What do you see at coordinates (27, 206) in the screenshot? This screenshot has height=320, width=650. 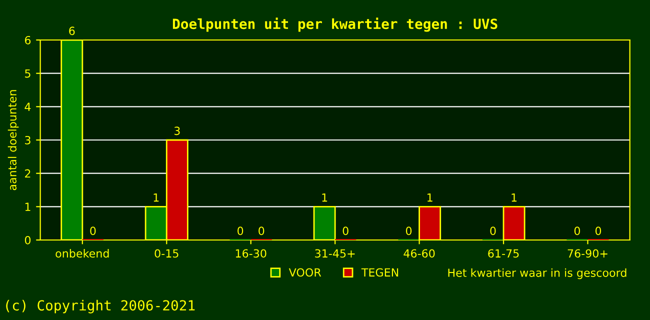 I see `y-tick-label: 1` at bounding box center [27, 206].